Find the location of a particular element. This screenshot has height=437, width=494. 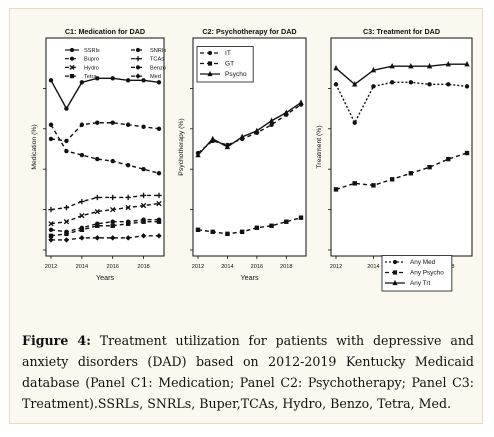

panel-1-legend-hydro-marker is located at coordinates (72, 67).